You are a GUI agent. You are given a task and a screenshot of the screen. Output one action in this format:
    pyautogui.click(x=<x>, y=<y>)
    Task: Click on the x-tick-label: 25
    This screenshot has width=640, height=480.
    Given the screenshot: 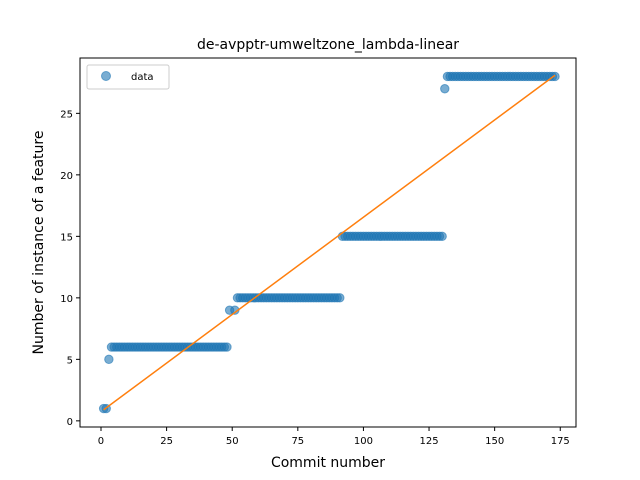 What is the action you would take?
    pyautogui.click(x=166, y=441)
    